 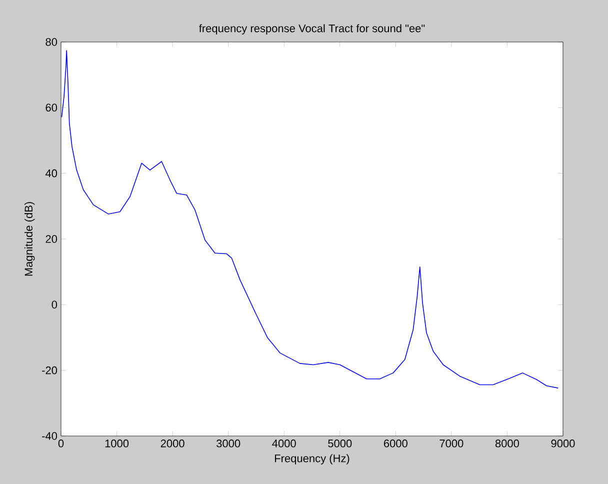 I want to click on y-tick-label: 0, so click(x=55, y=304).